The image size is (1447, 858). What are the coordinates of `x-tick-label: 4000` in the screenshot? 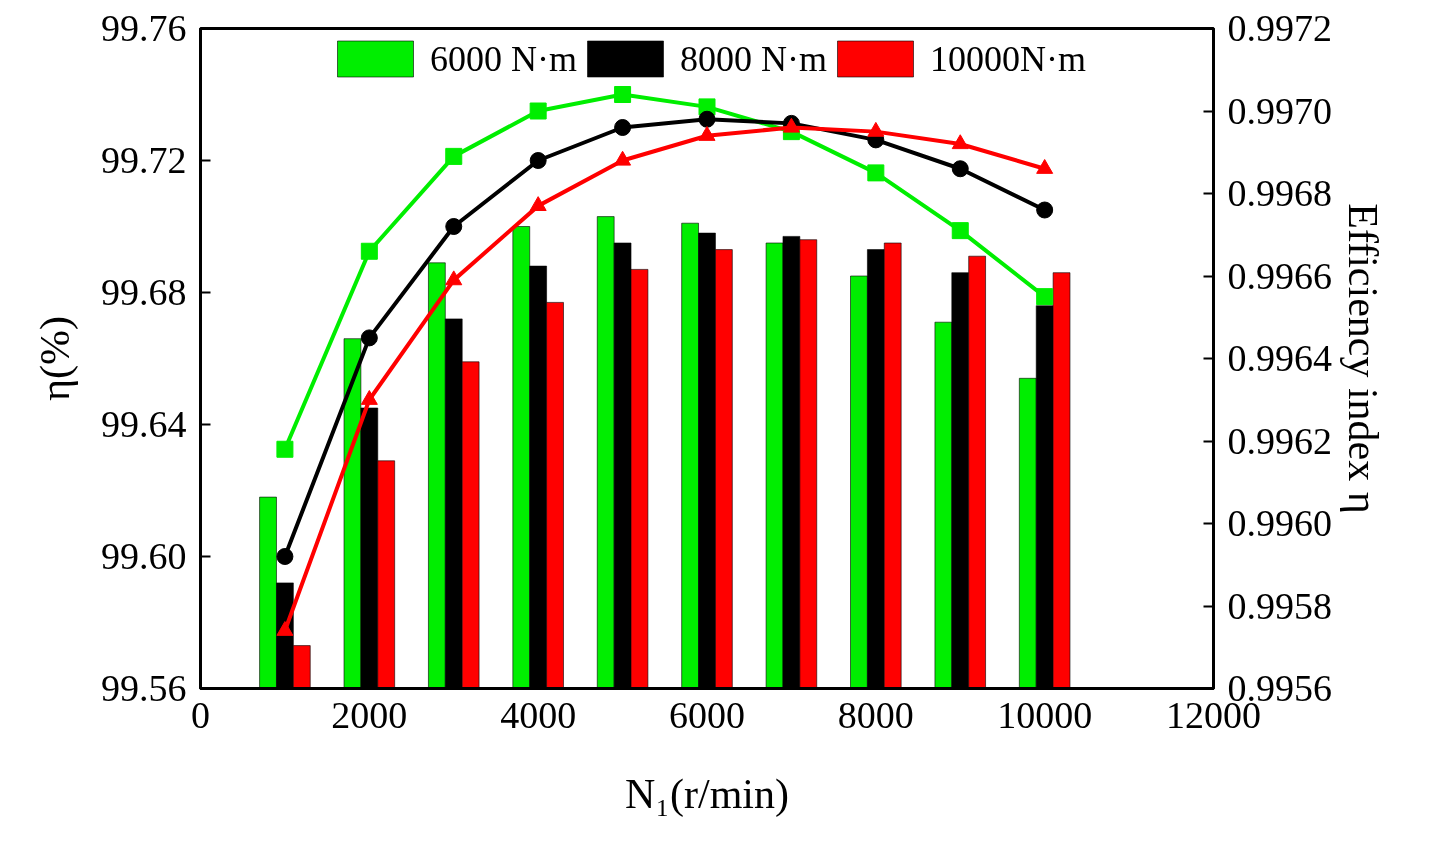 It's located at (538, 714).